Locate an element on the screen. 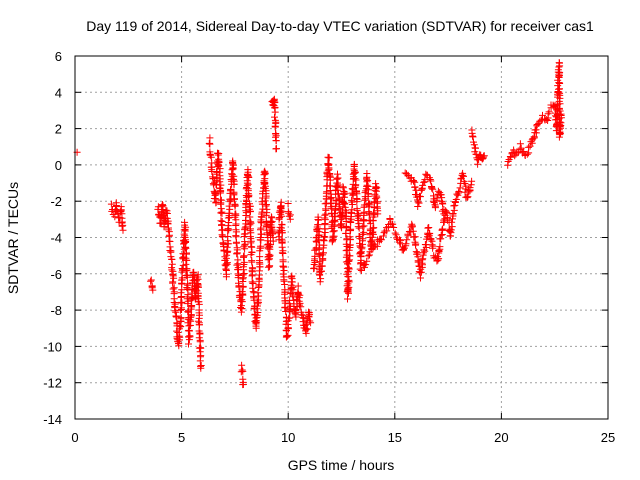 The width and height of the screenshot is (640, 480). y-tick-label: -14 is located at coordinates (52, 419).